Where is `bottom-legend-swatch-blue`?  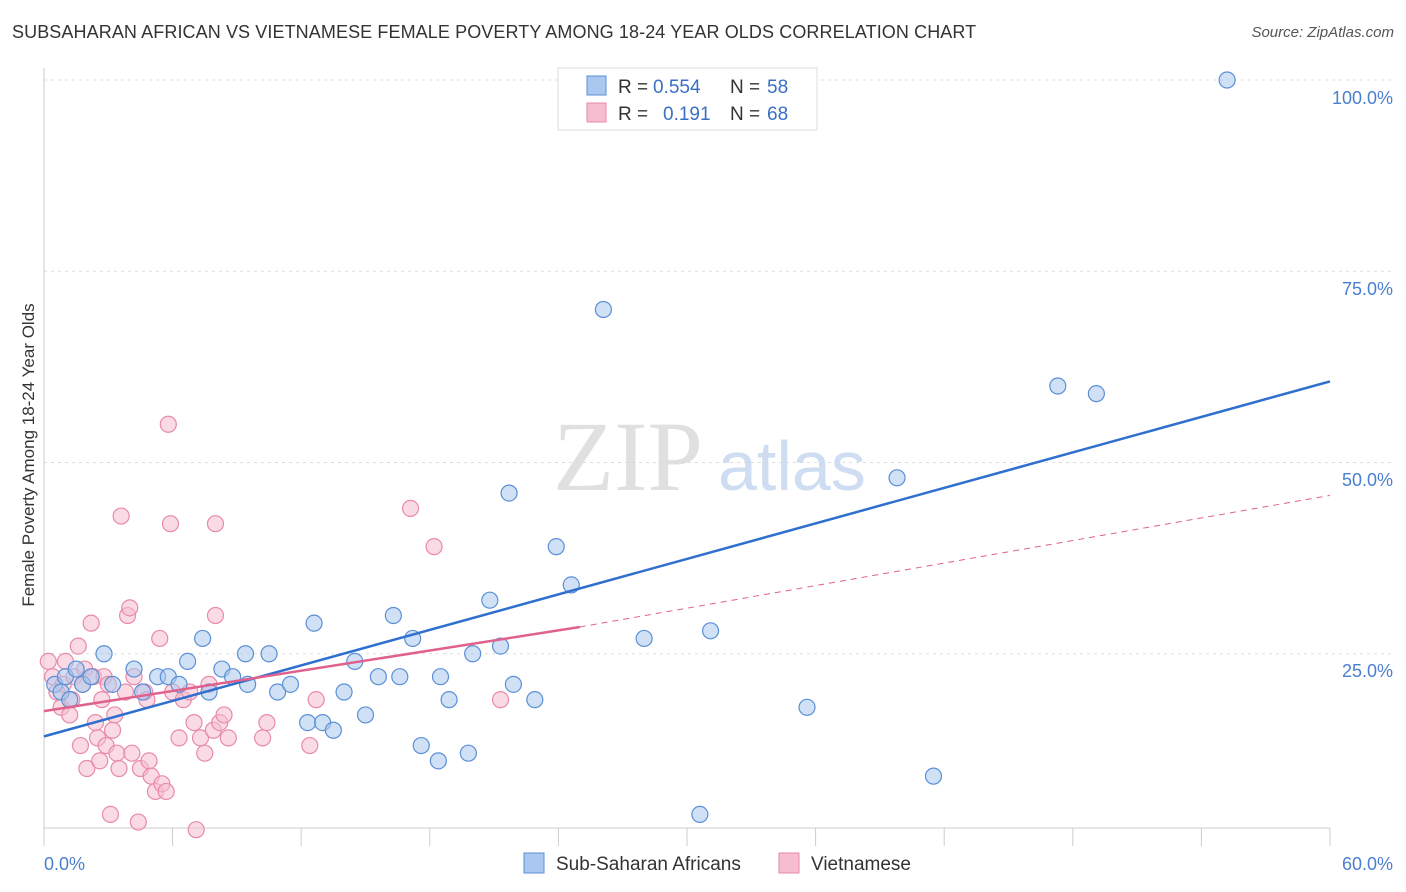
bottom-legend-swatch-blue is located at coordinates (534, 863).